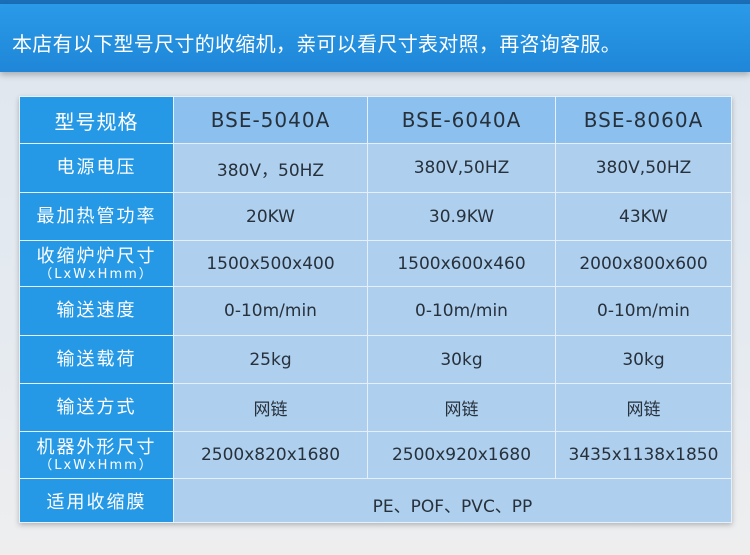  I want to click on table-row: 输送载荷 25kg 30kg 30kg, so click(375, 359).